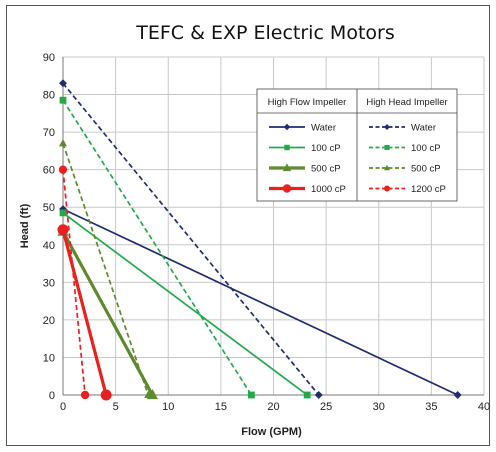 This screenshot has height=452, width=496. What do you see at coordinates (484, 407) in the screenshot?
I see `x-tick-label: 40` at bounding box center [484, 407].